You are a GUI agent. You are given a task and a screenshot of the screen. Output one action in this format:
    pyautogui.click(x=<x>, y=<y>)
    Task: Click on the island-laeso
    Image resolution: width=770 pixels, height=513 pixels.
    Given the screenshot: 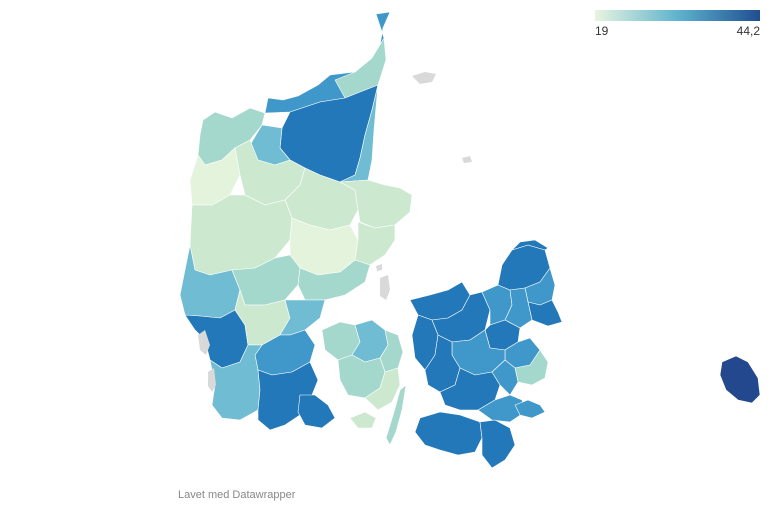 What is the action you would take?
    pyautogui.click(x=424, y=78)
    